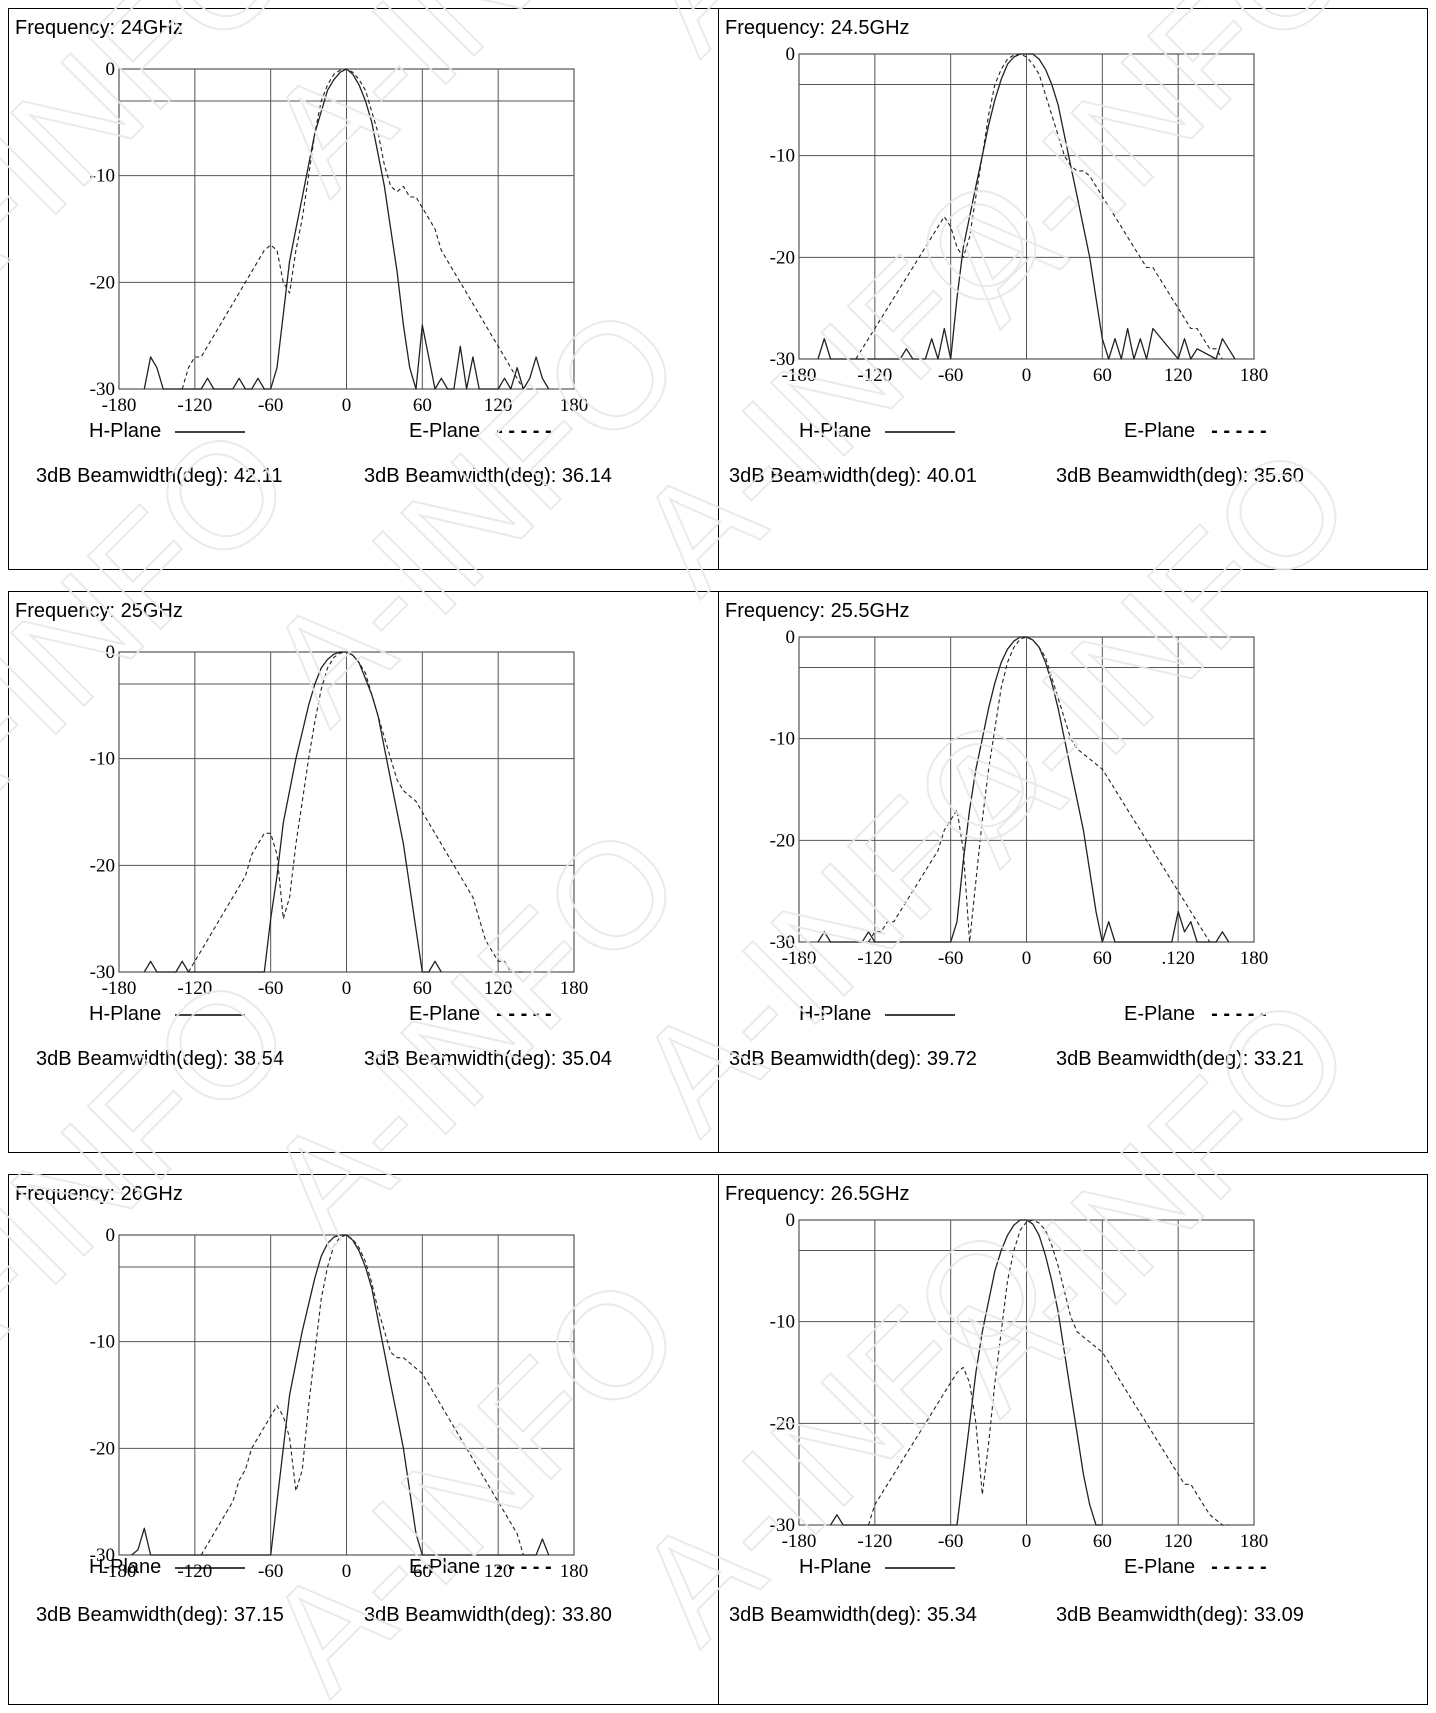  What do you see at coordinates (853, 1615) in the screenshot?
I see `h-plane-beamwidth: 3dB Beamwidth(deg): 35.34` at bounding box center [853, 1615].